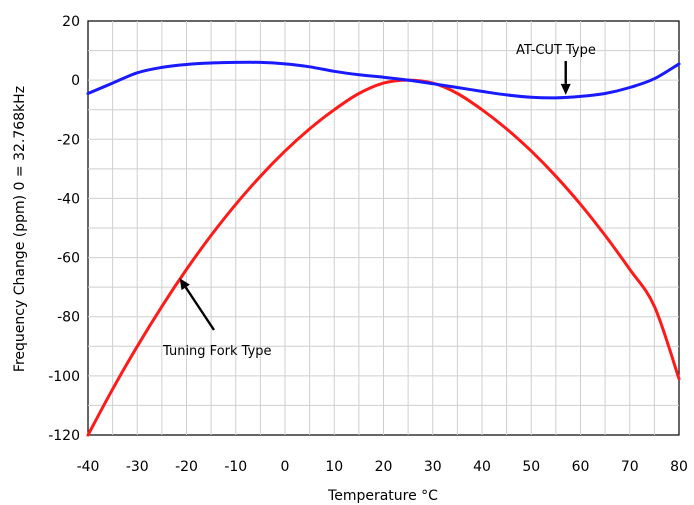 This screenshot has height=505, width=694. I want to click on x-tick-label: -30, so click(137, 467).